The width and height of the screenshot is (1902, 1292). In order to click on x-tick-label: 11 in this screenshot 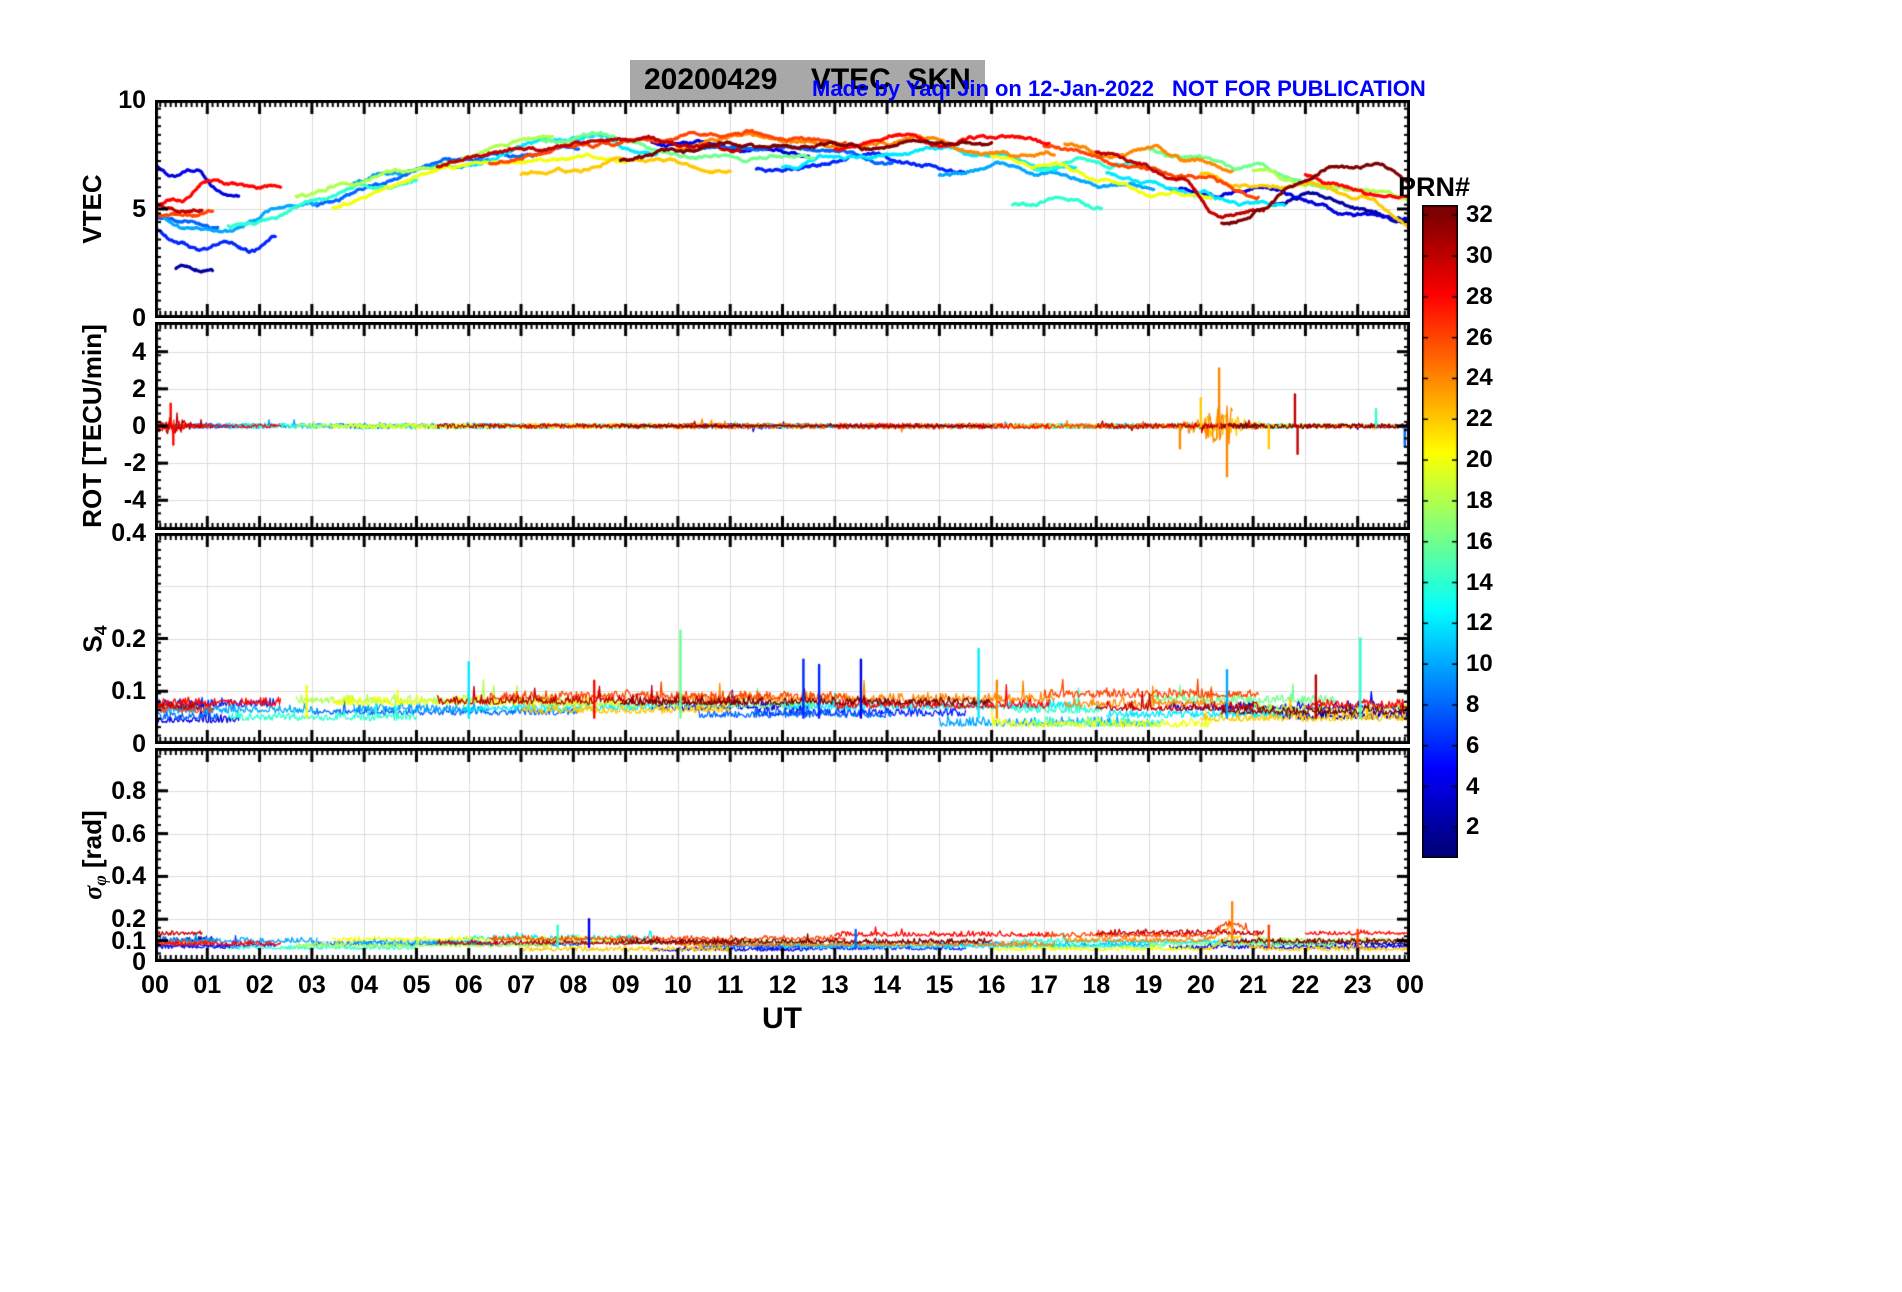, I will do `click(730, 985)`.